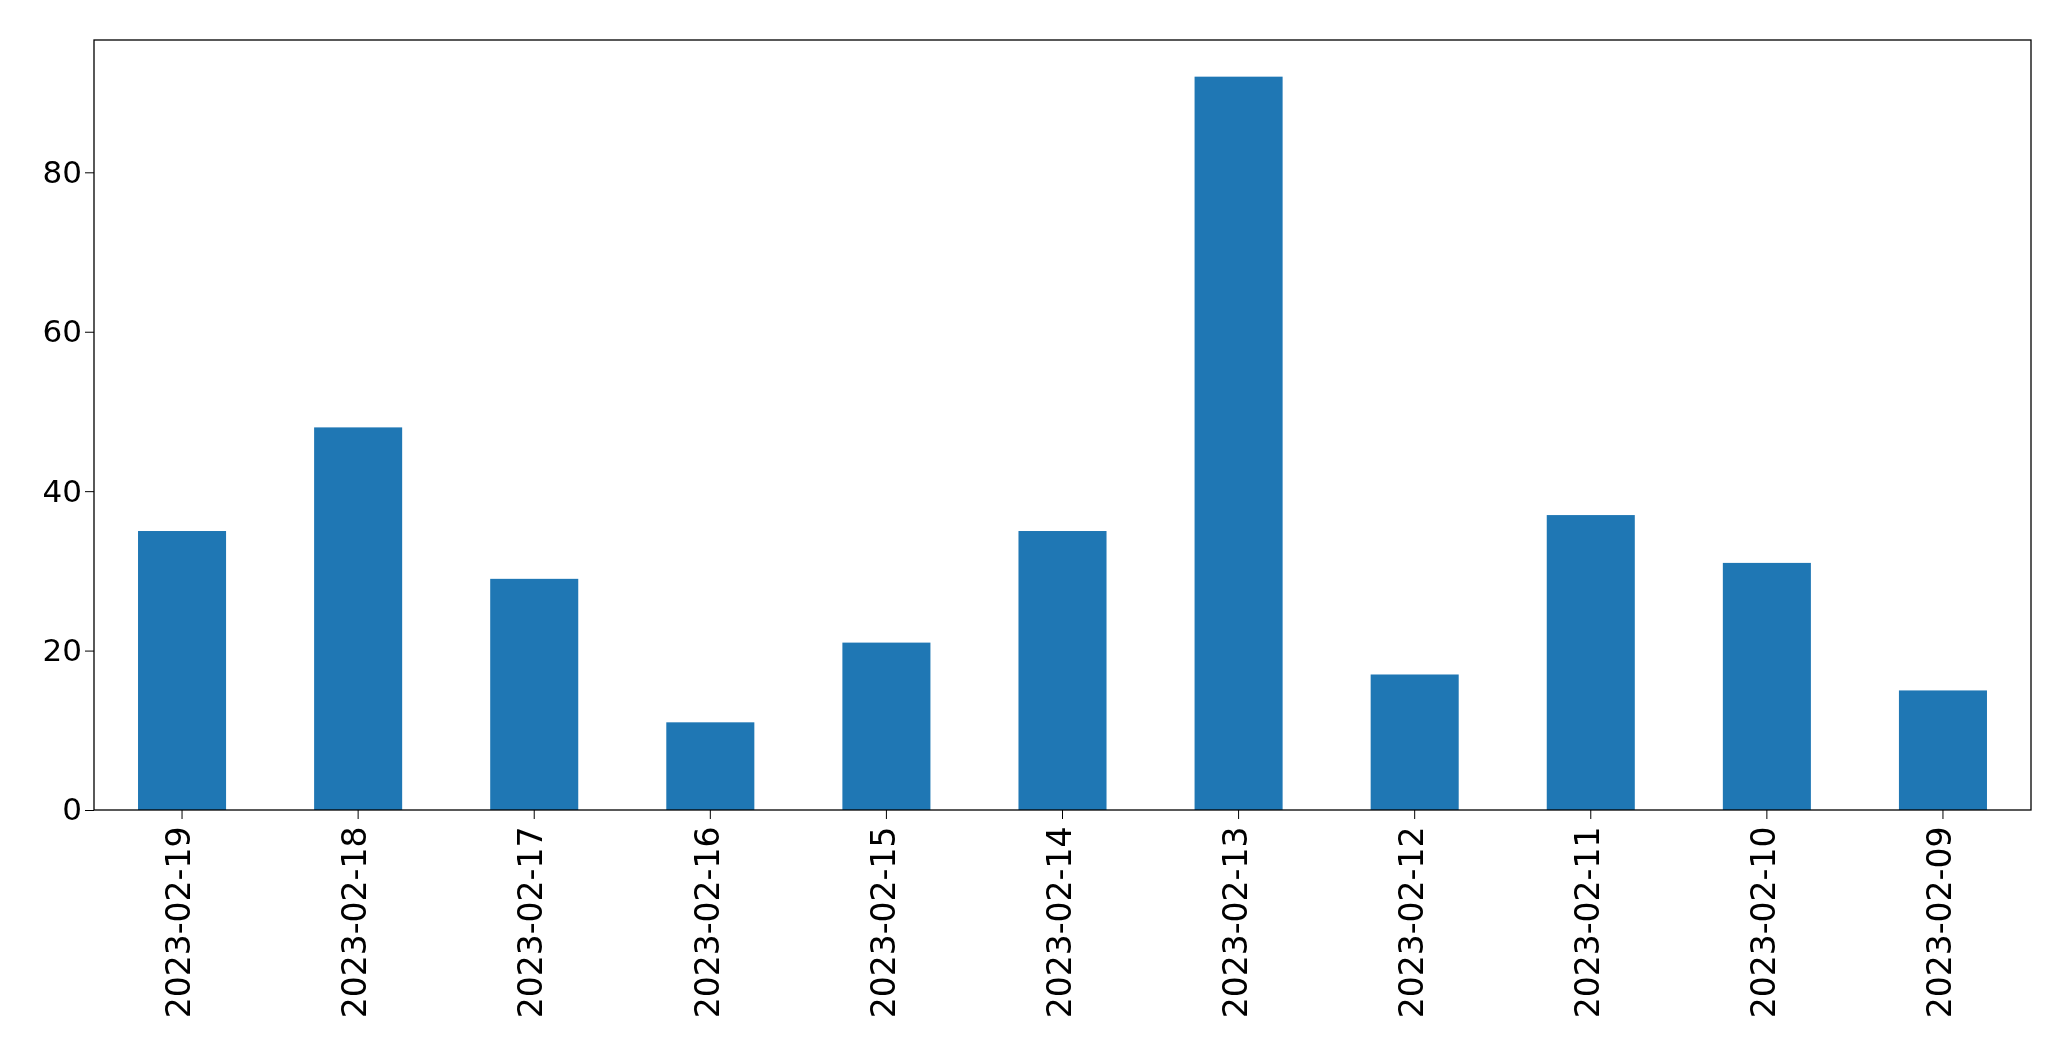  What do you see at coordinates (72, 809) in the screenshot?
I see `y-tick-label: 0` at bounding box center [72, 809].